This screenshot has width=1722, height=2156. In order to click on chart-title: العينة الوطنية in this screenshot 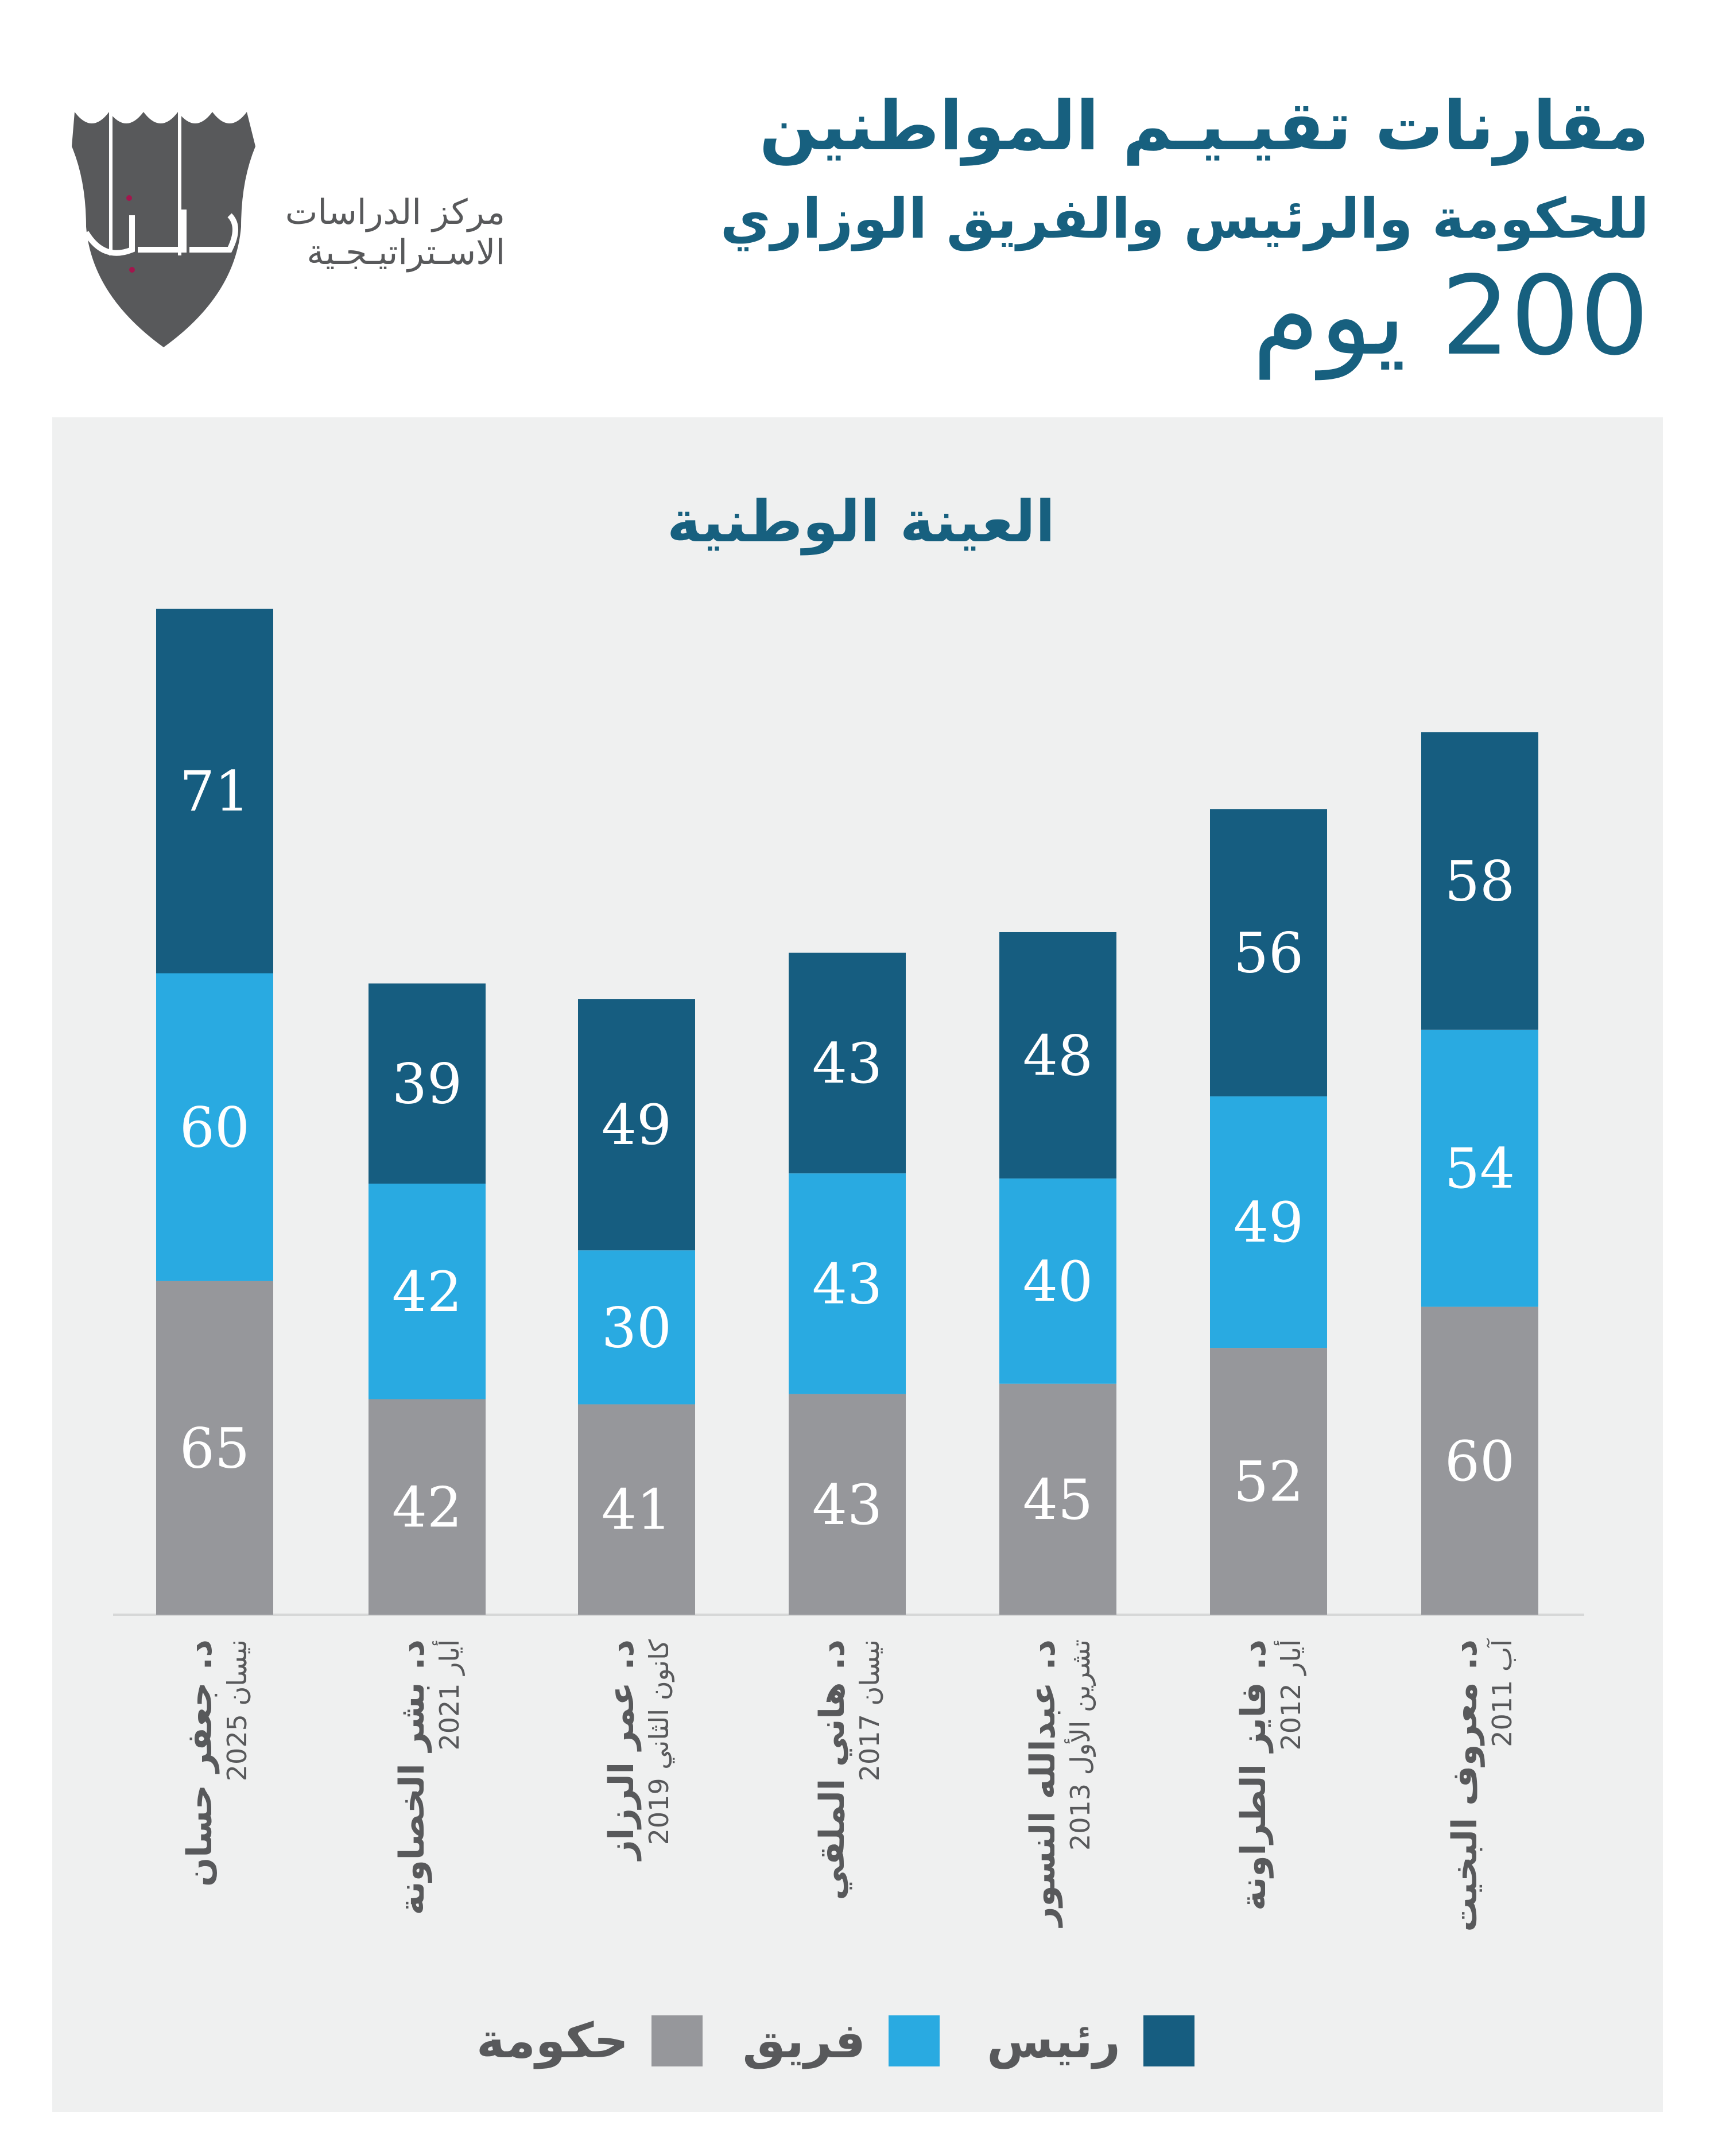, I will do `click(861, 521)`.